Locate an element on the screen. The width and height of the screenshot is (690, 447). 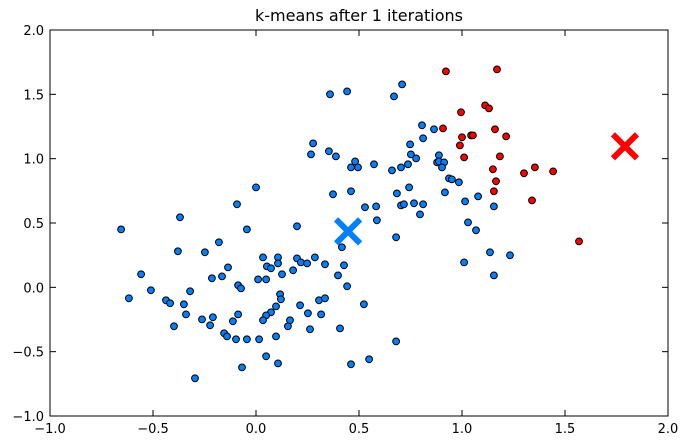
y-tick-label: −1.0 is located at coordinates (28, 417).